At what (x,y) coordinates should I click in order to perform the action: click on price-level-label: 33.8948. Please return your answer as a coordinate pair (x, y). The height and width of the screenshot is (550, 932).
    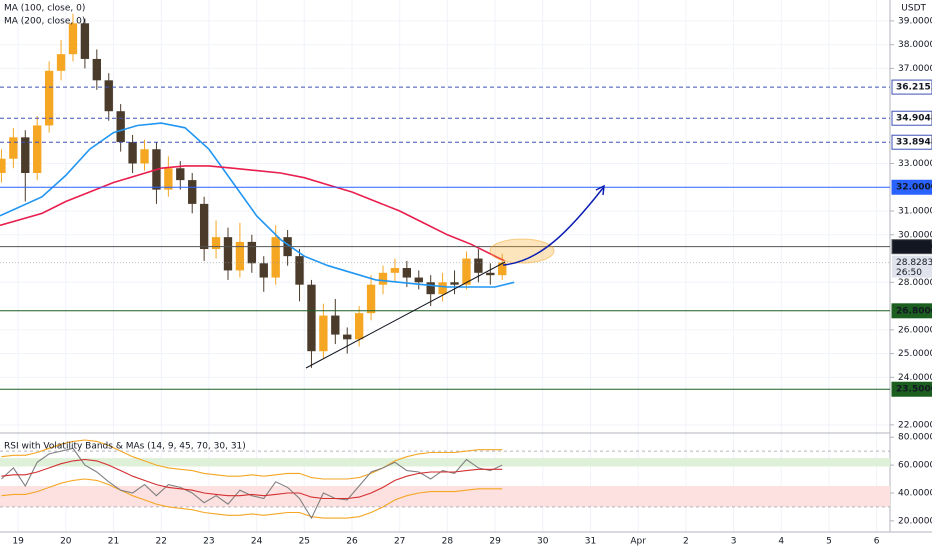
    Looking at the image, I should click on (914, 143).